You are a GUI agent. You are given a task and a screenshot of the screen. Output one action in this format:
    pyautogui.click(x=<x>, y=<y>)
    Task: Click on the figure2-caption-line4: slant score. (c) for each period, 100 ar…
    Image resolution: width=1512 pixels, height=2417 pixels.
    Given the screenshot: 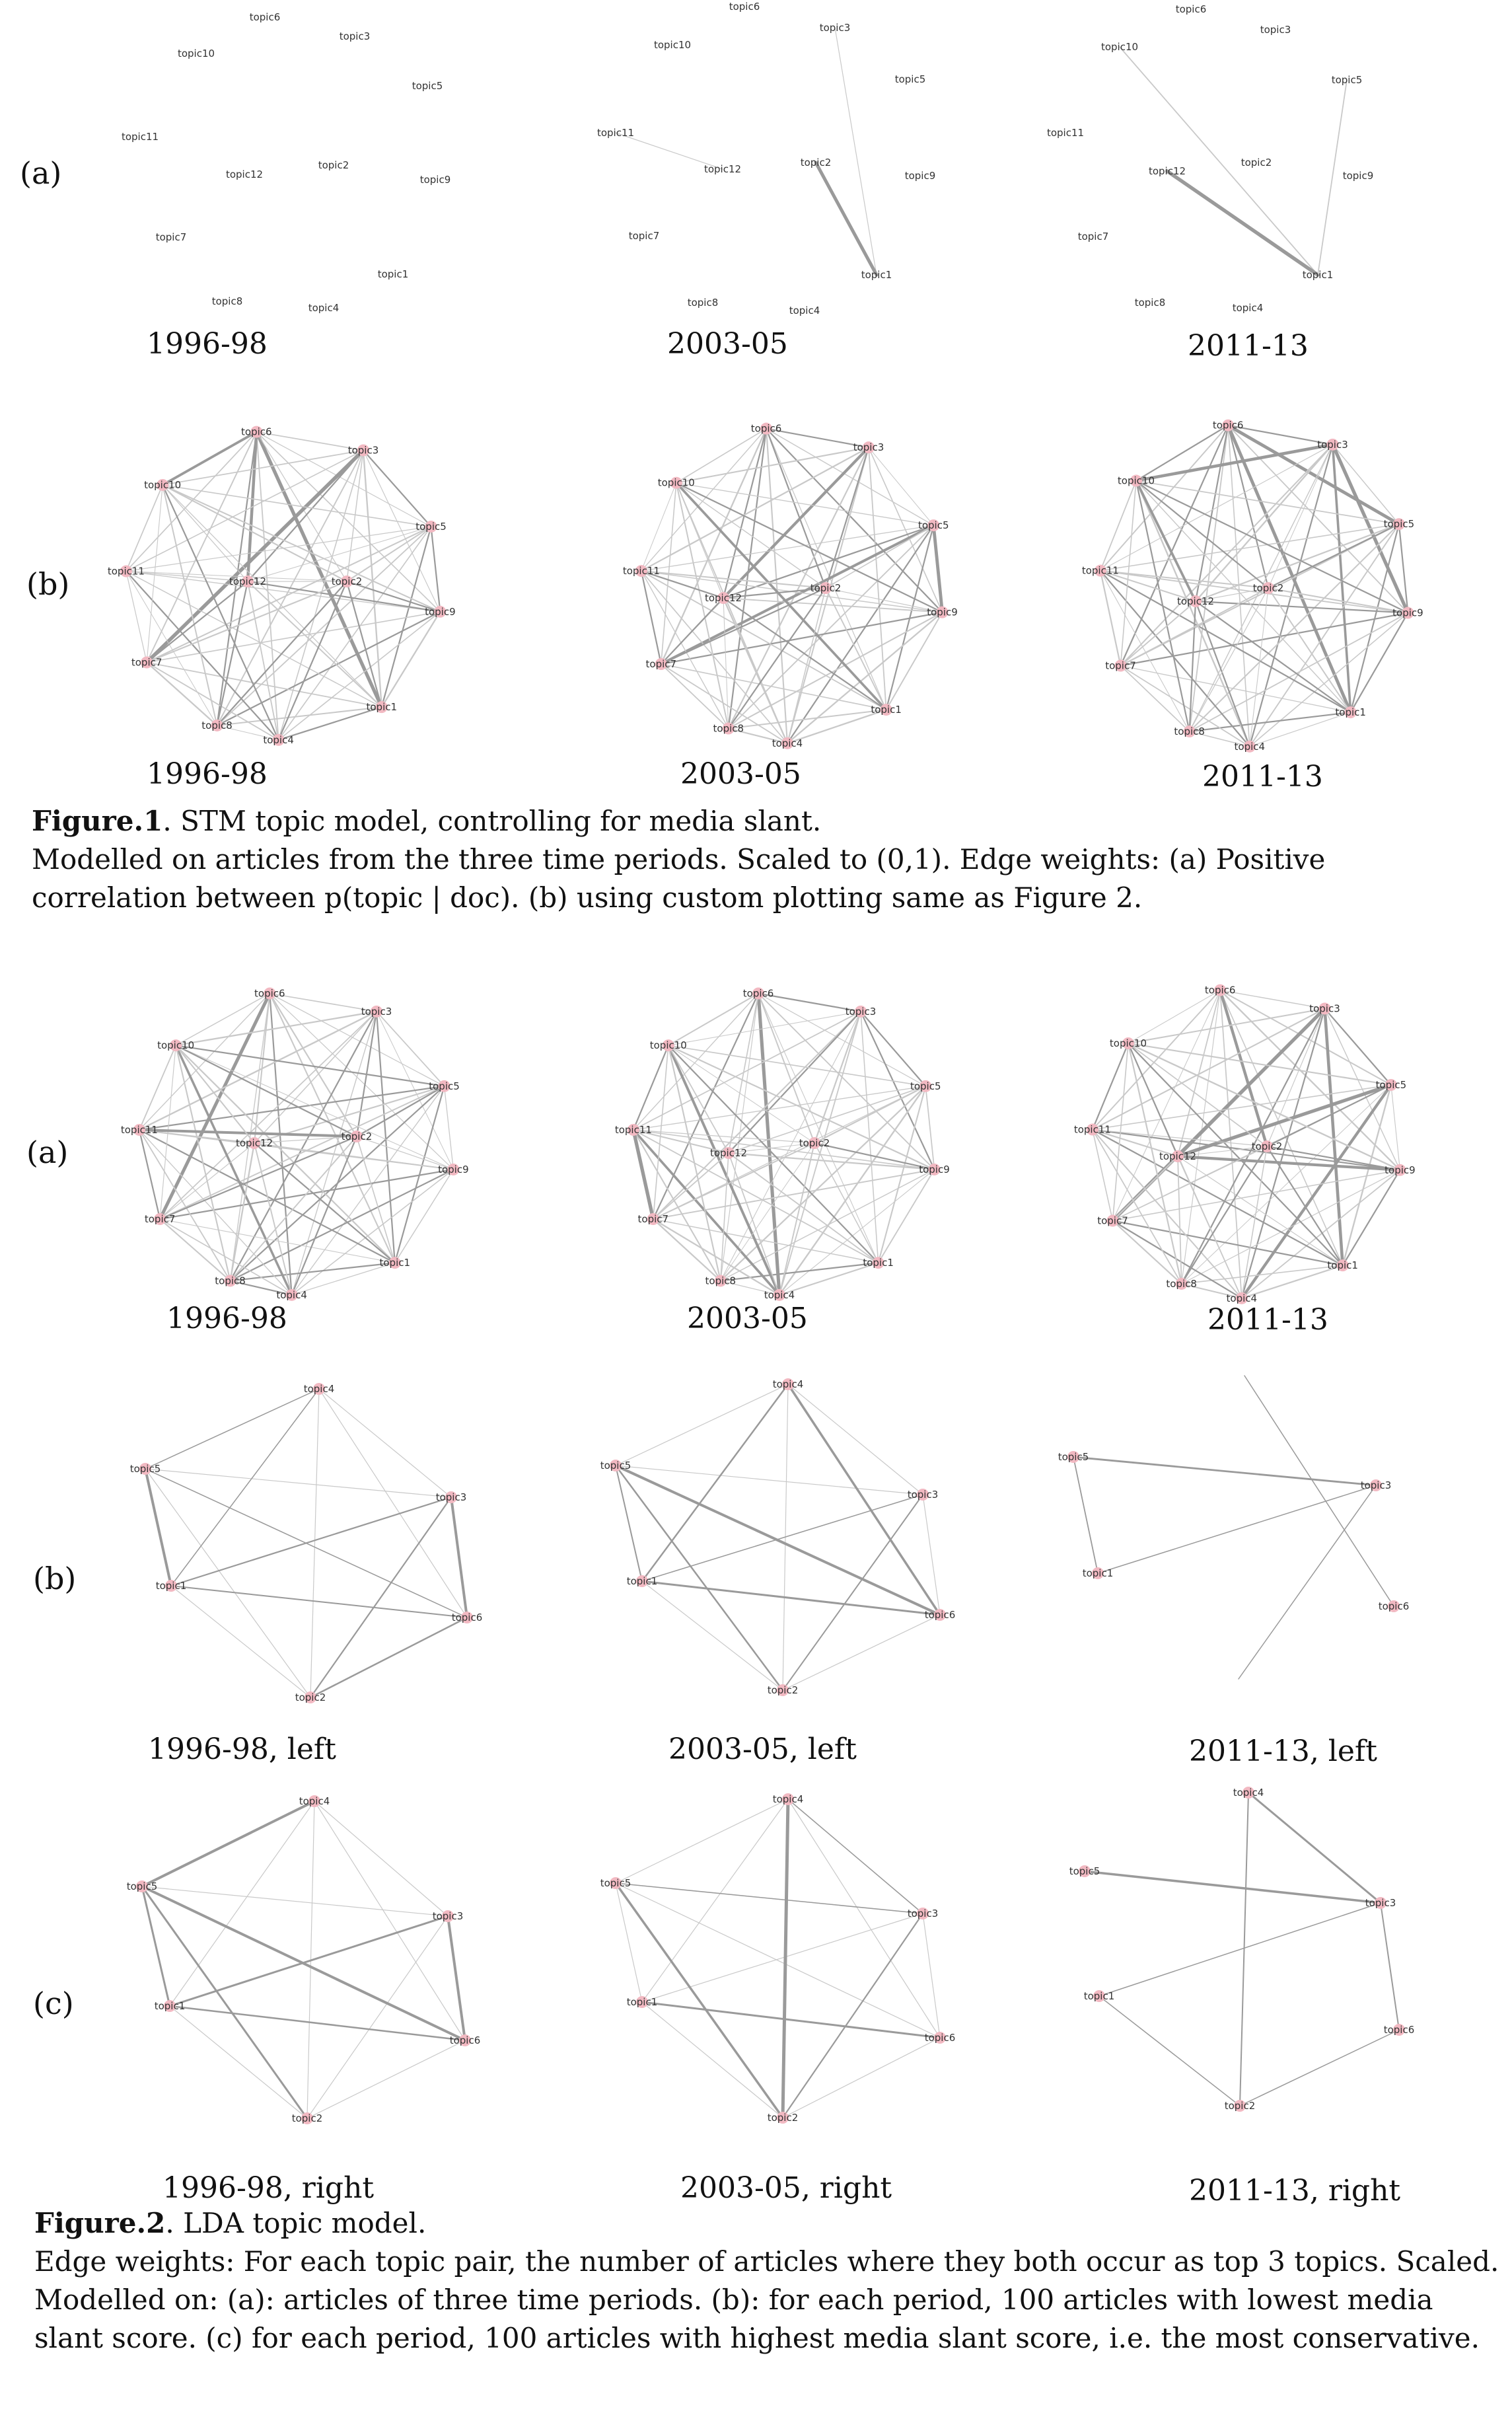 What is the action you would take?
    pyautogui.click(x=757, y=2338)
    